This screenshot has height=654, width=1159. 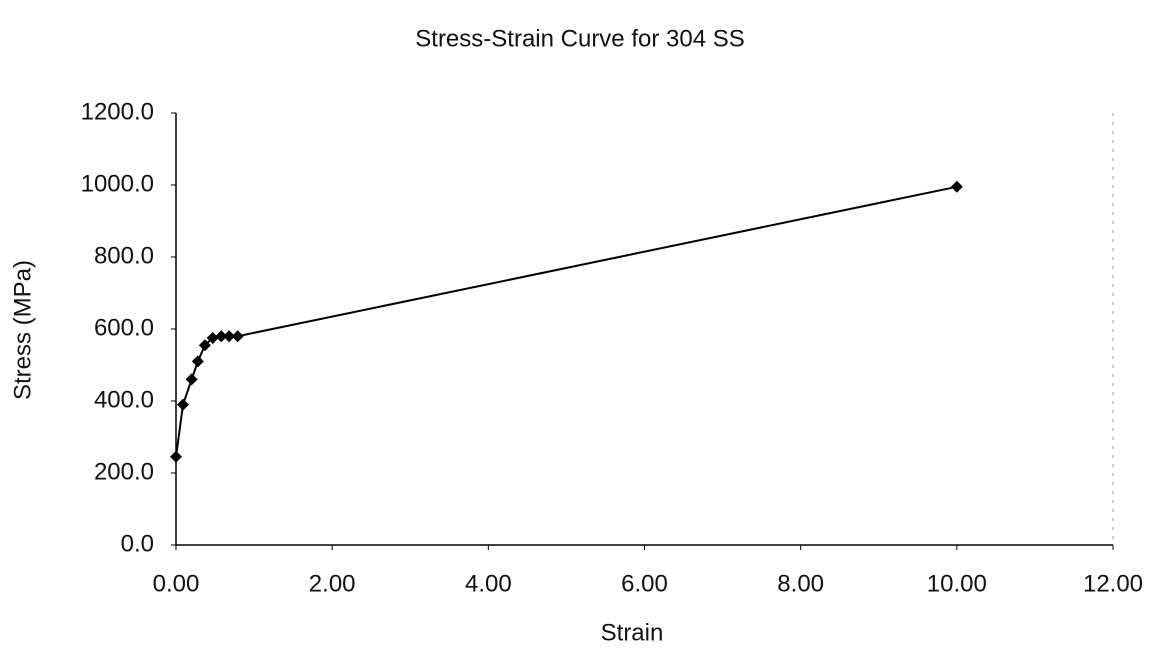 What do you see at coordinates (117, 111) in the screenshot?
I see `y-tick-label: 1200.0` at bounding box center [117, 111].